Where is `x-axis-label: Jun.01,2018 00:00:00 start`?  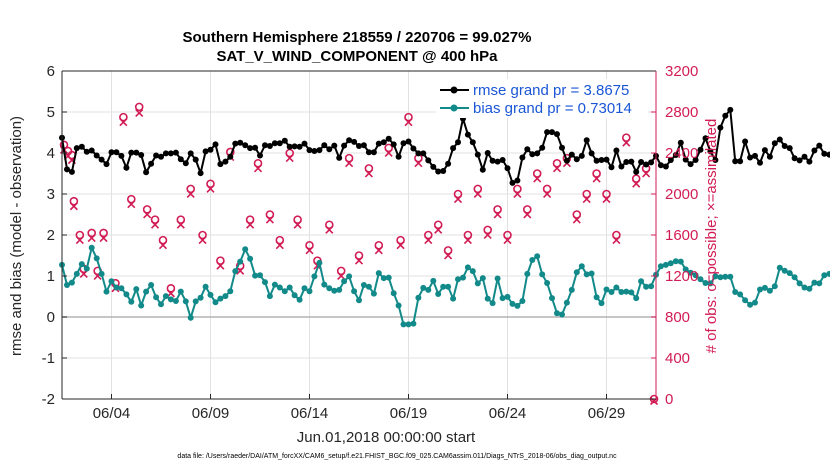
x-axis-label: Jun.01,2018 00:00:00 start is located at coordinates (386, 437).